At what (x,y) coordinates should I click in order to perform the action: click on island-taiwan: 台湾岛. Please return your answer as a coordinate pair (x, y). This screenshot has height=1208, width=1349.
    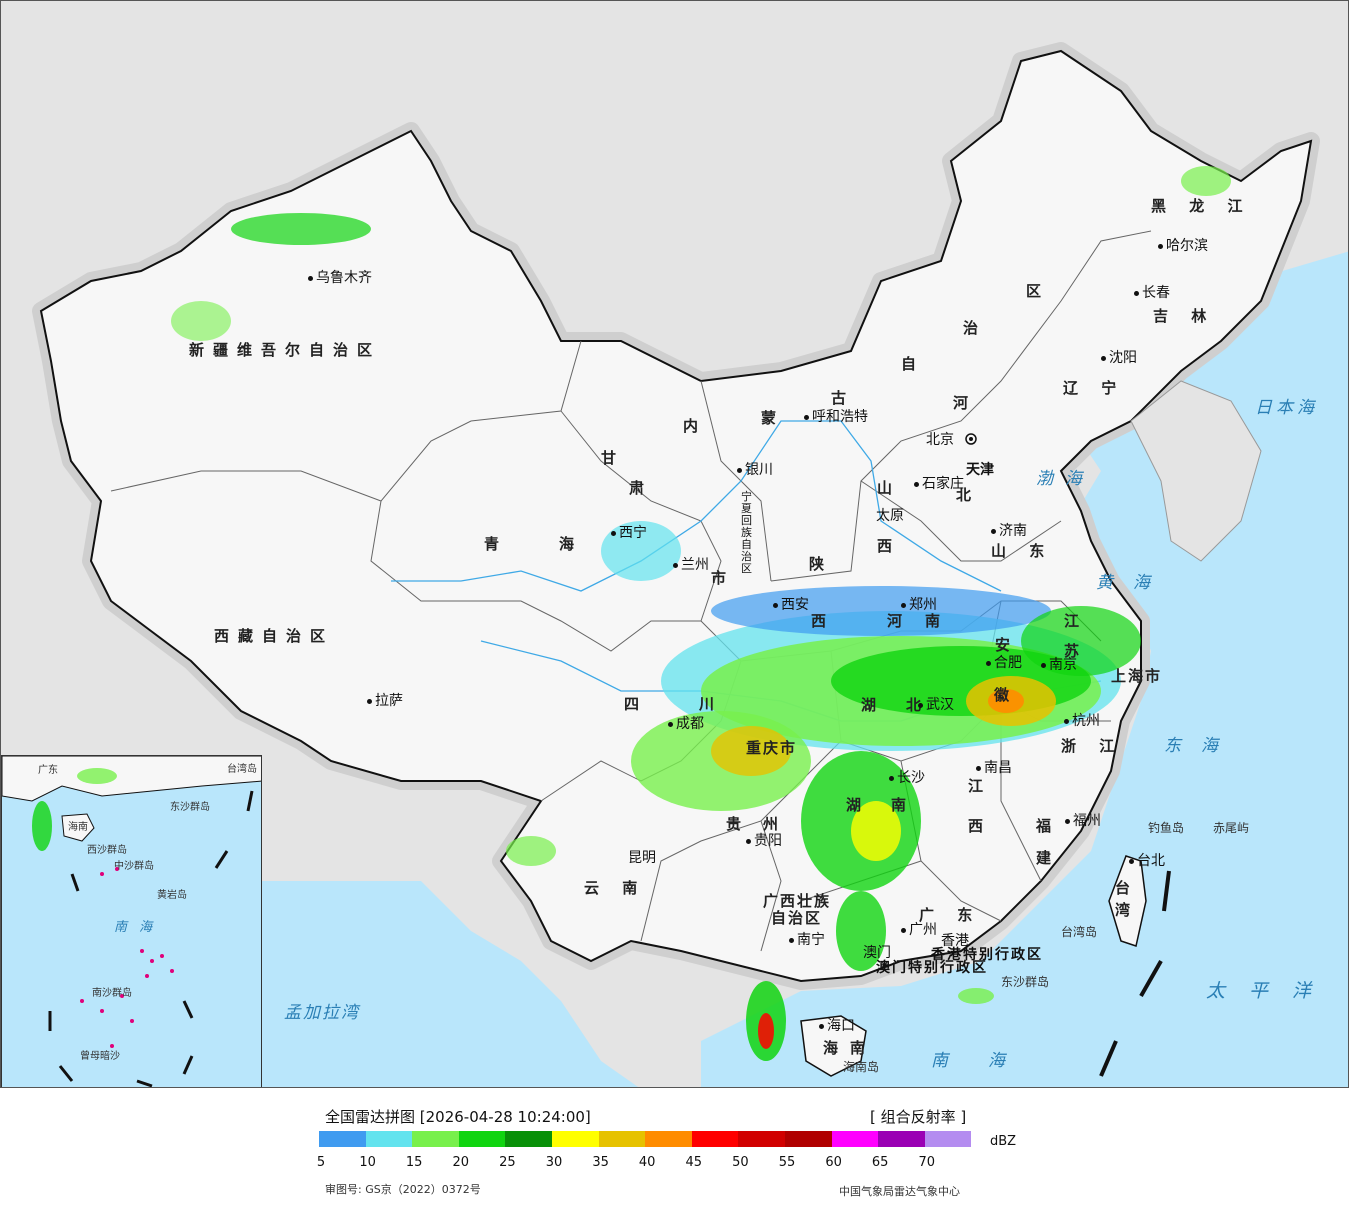
    Looking at the image, I should click on (1079, 932).